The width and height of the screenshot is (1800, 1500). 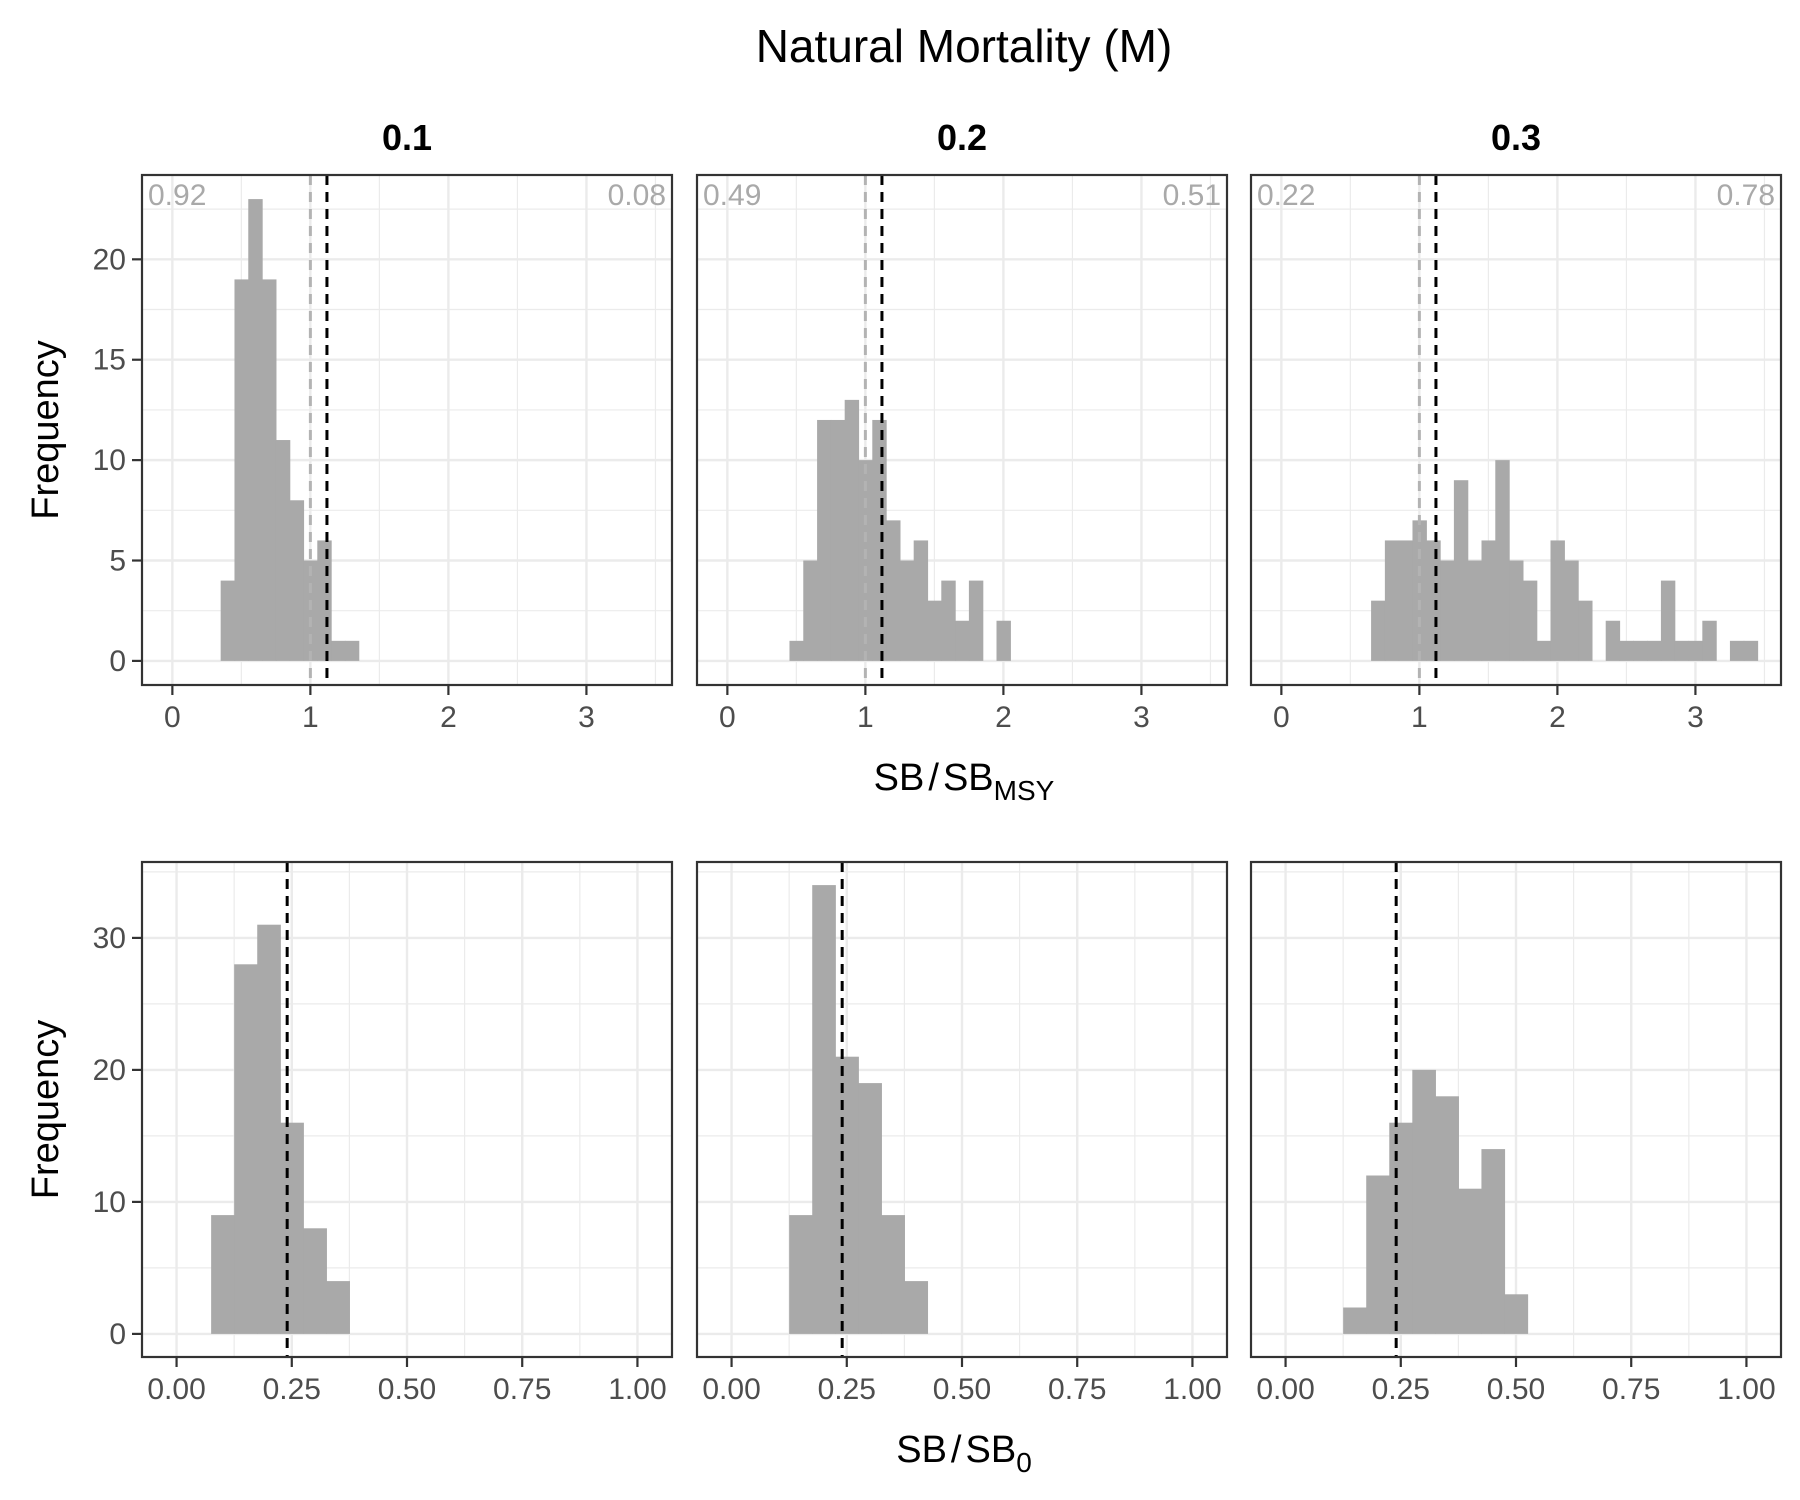 What do you see at coordinates (964, 46) in the screenshot?
I see `figure-title: Natural Mortality (M)` at bounding box center [964, 46].